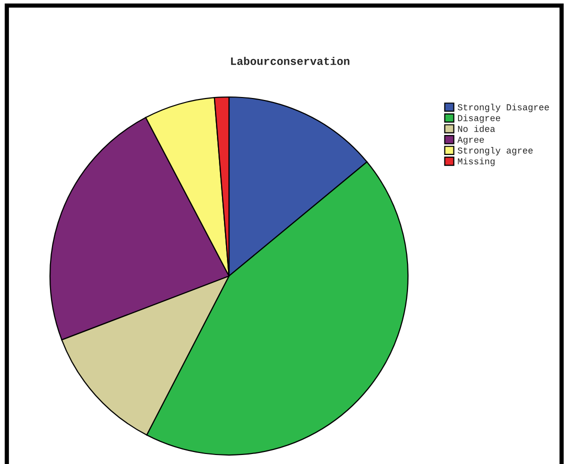  What do you see at coordinates (470, 140) in the screenshot?
I see `legend-label: Agree` at bounding box center [470, 140].